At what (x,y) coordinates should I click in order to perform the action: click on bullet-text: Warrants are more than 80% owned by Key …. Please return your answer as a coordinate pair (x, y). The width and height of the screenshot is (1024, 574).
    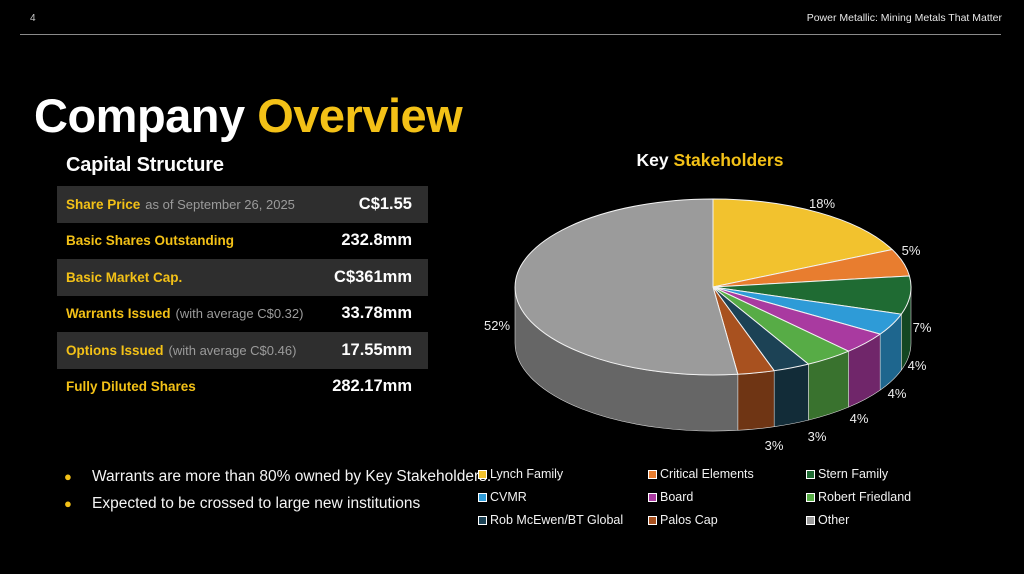
    Looking at the image, I should click on (292, 476).